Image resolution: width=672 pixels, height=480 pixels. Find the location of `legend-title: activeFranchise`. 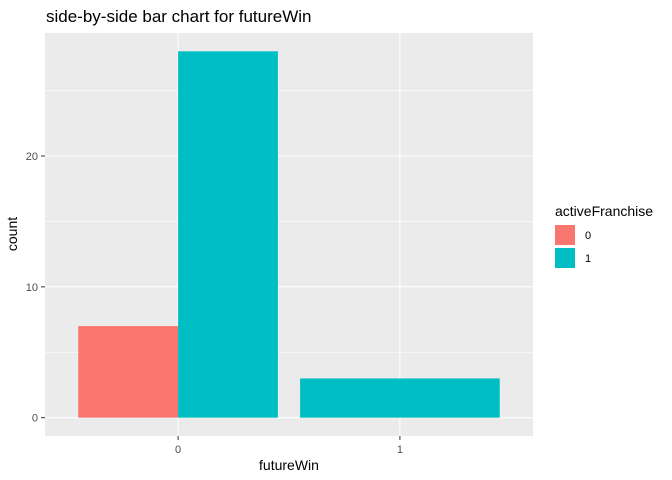

legend-title: activeFranchise is located at coordinates (604, 211).